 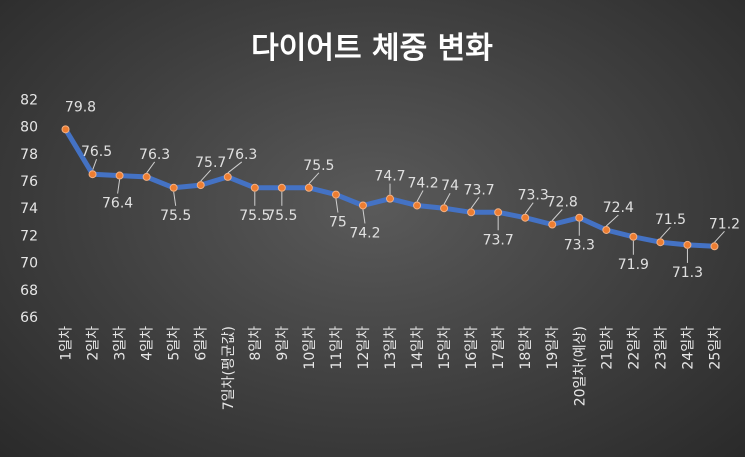 What do you see at coordinates (29, 128) in the screenshot?
I see `y-tick-label: 80` at bounding box center [29, 128].